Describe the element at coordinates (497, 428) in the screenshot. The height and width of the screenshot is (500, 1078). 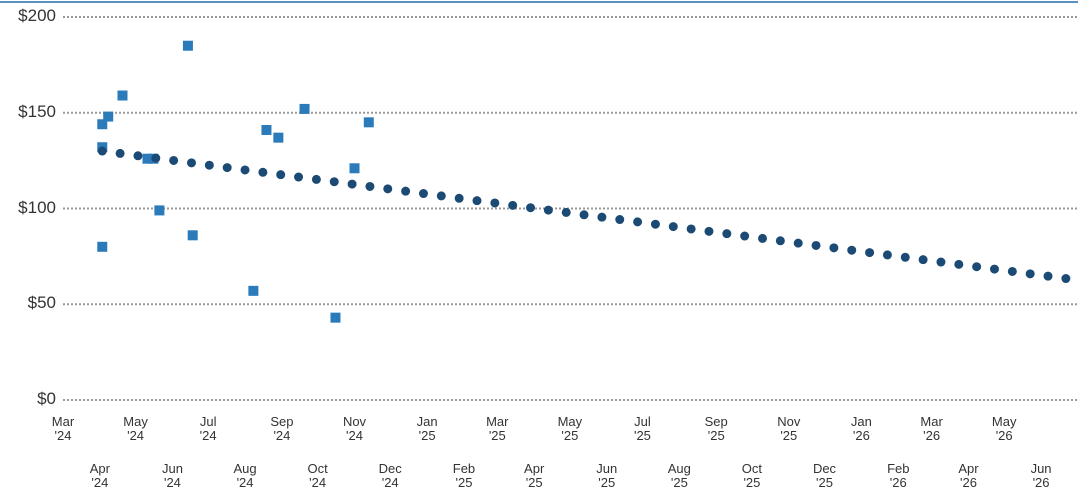
I see `x-tick-label: Mar '25` at that location.